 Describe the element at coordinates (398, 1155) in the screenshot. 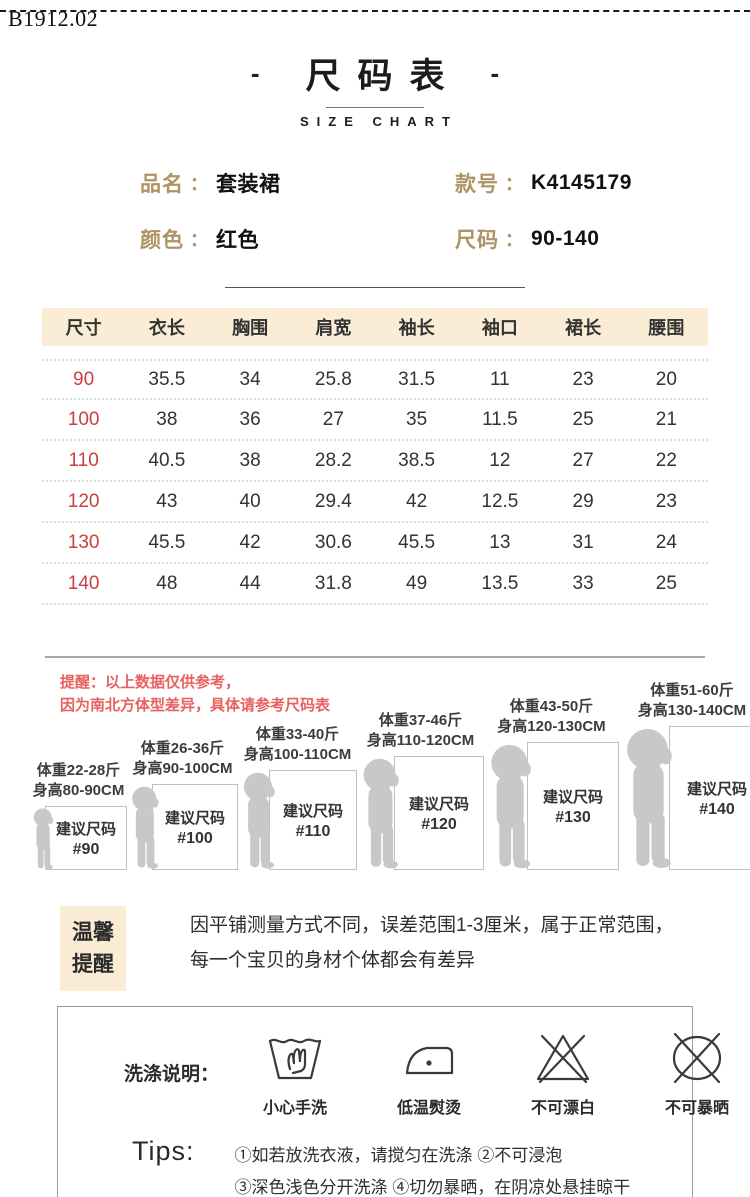

I see `tips-line1: ①如若放洗衣液，请搅匀在洗涤 ②不可浸泡` at that location.